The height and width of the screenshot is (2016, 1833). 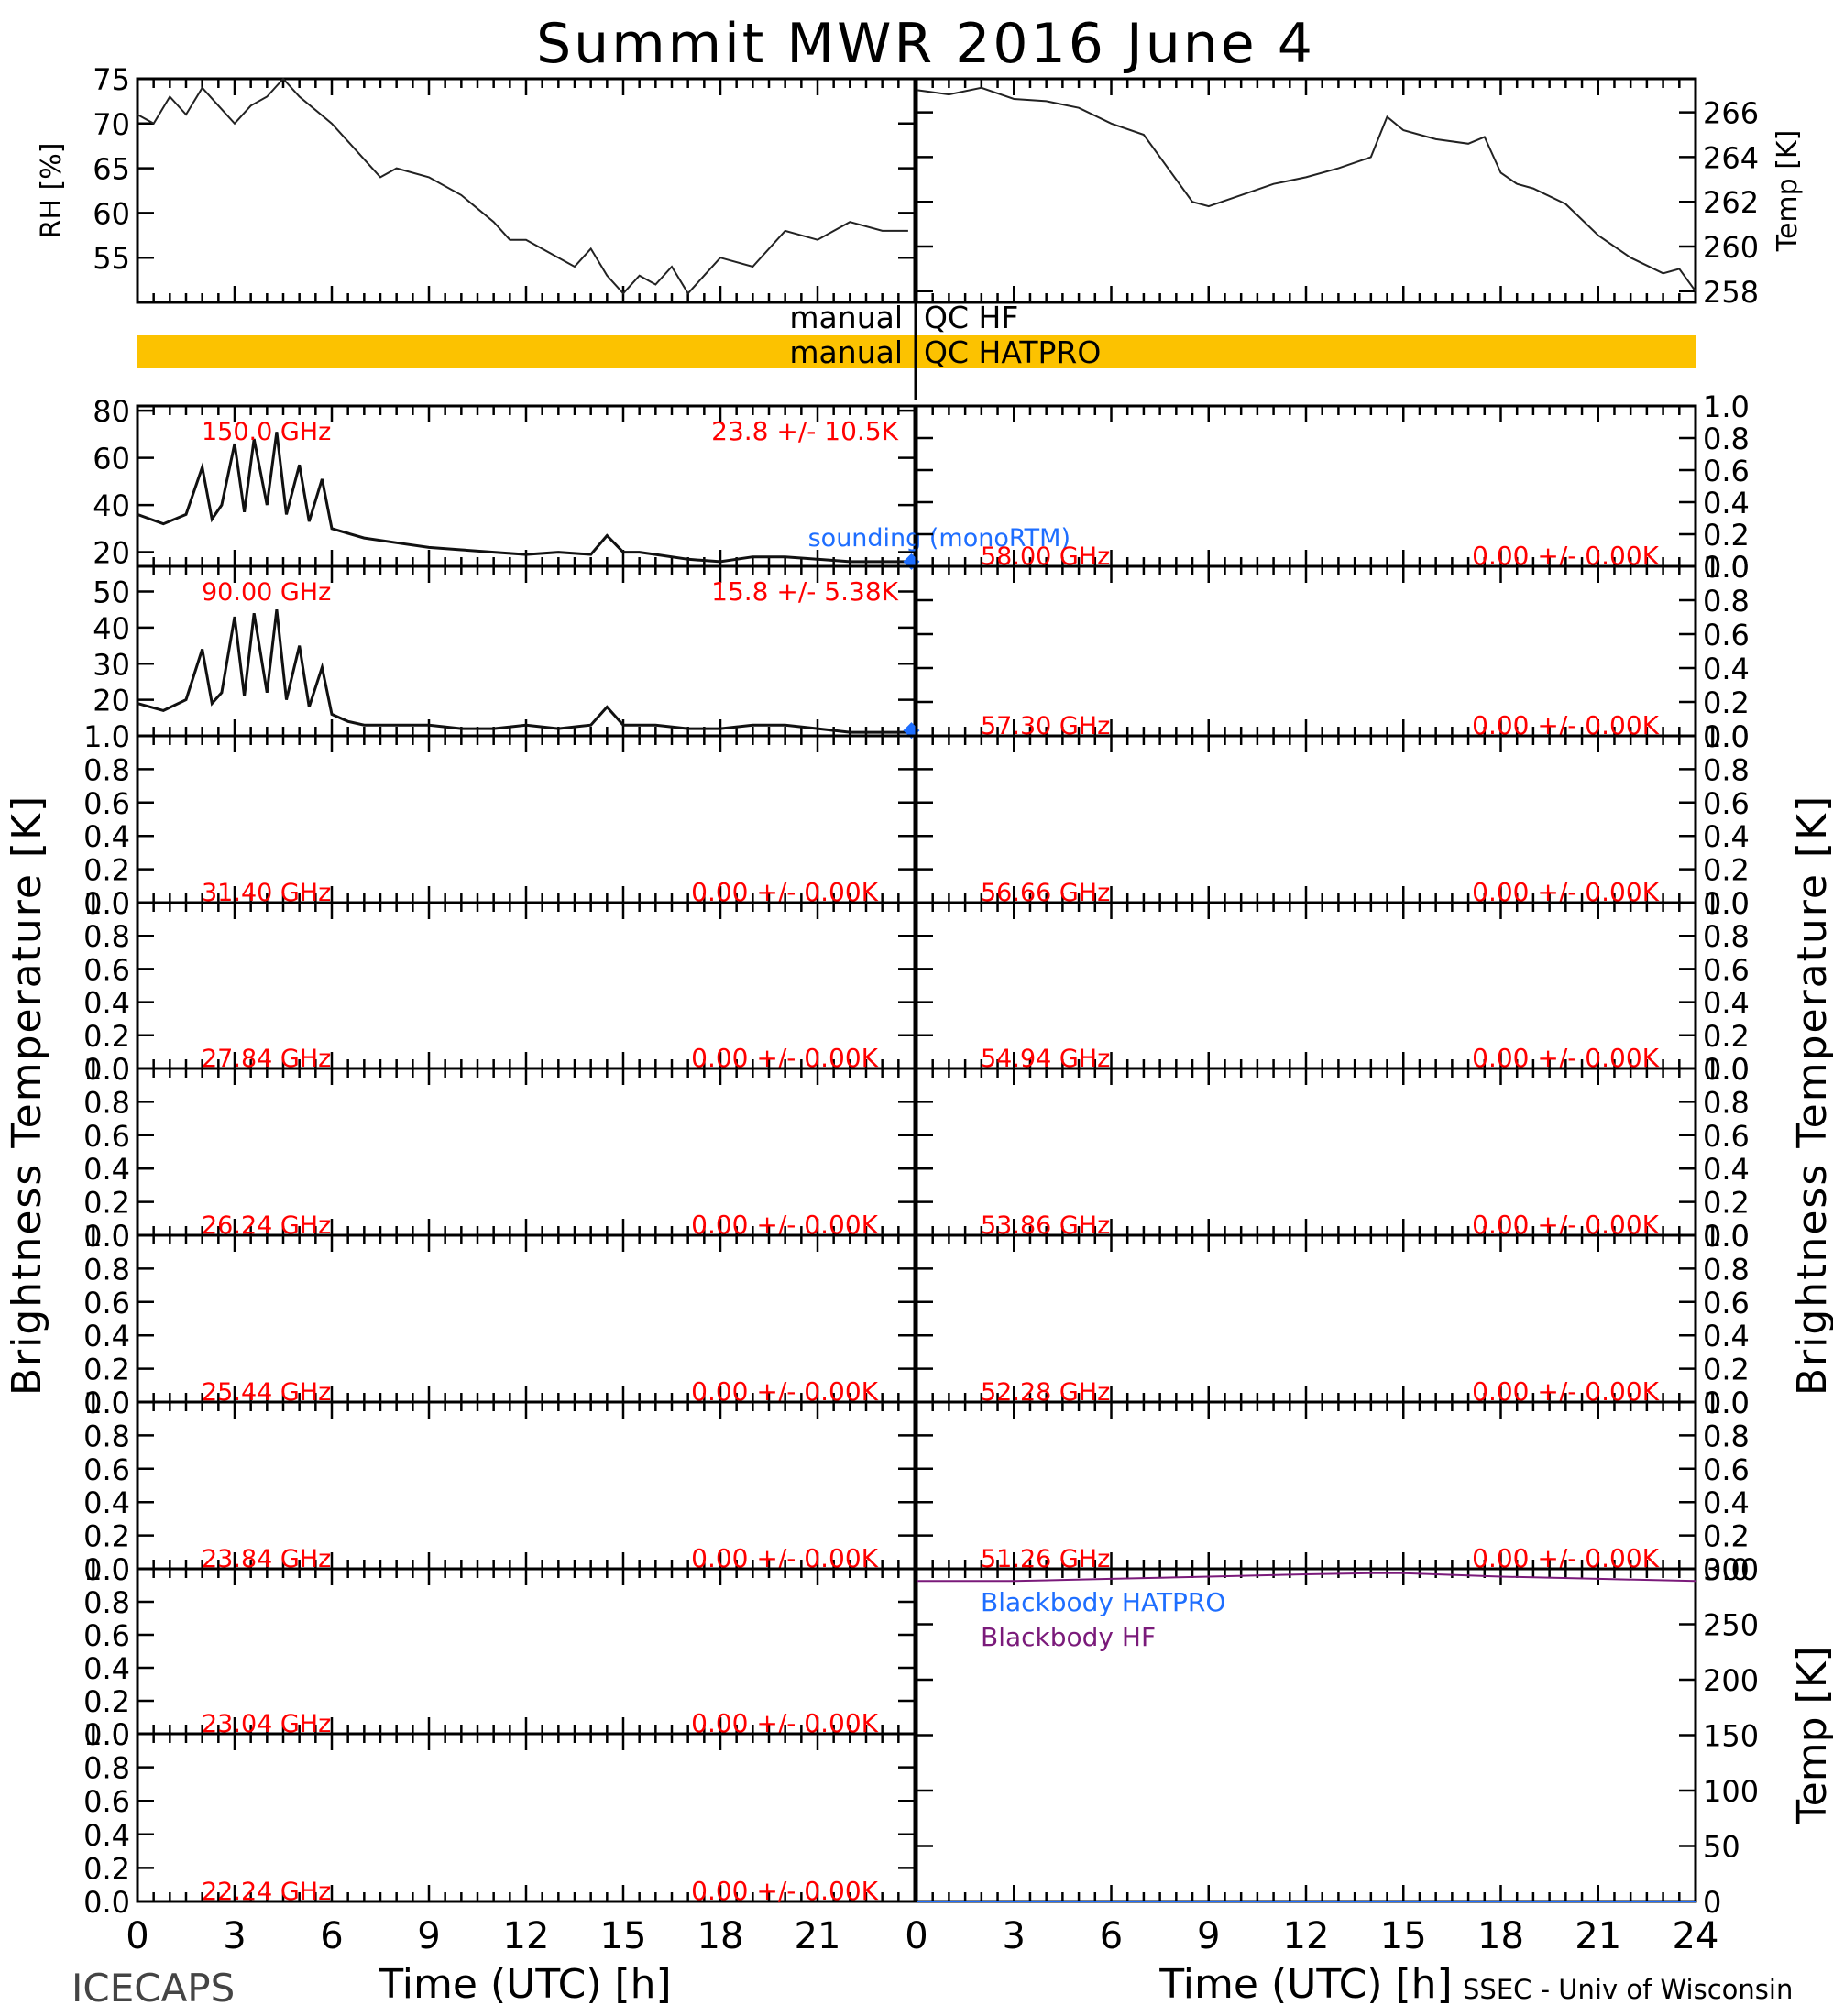 I want to click on l2224-stat-label: 0.00 +/- 0.00K, so click(x=784, y=1891).